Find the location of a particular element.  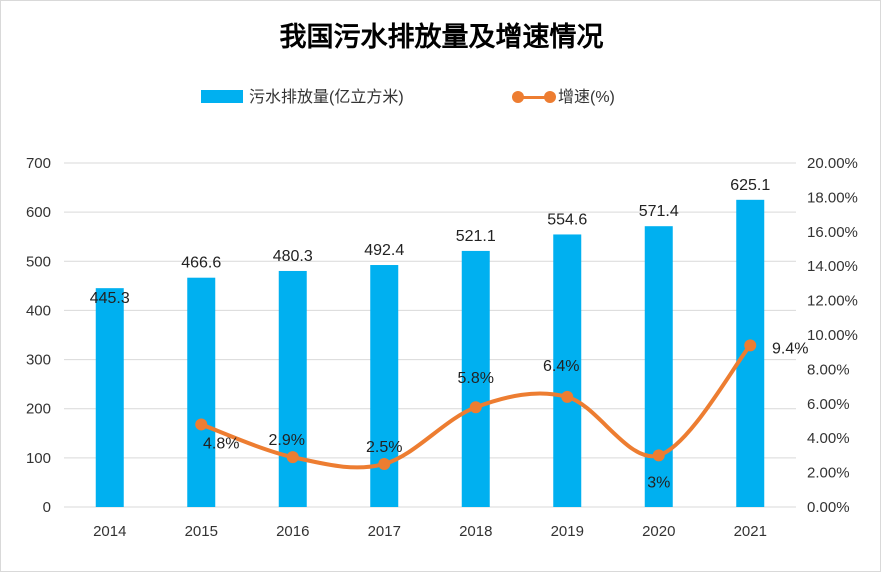

y-right-tick-label: 12.00% is located at coordinates (832, 301).